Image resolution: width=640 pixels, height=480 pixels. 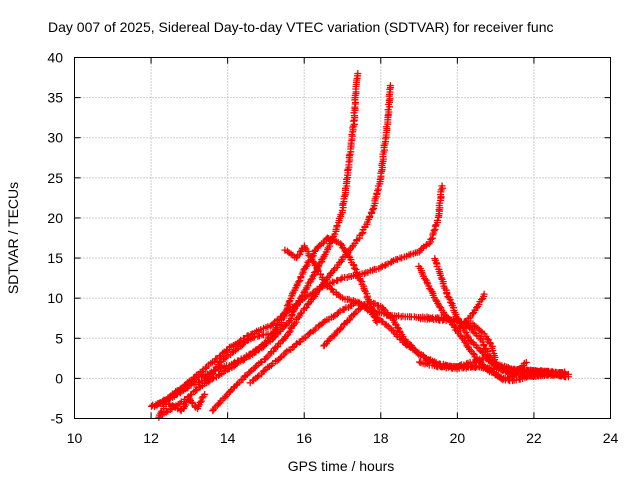 What do you see at coordinates (381, 438) in the screenshot?
I see `x-tick-label: 18` at bounding box center [381, 438].